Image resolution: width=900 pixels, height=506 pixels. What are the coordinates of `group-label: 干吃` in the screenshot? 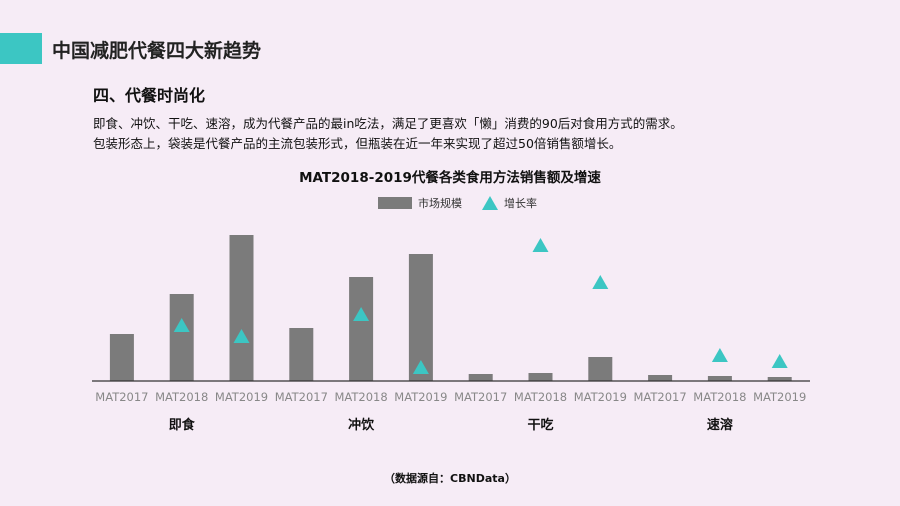 It's located at (540, 425).